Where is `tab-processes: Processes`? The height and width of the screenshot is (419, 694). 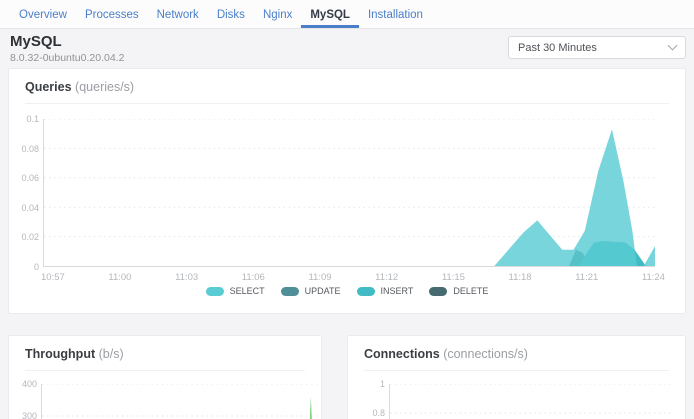 tab-processes: Processes is located at coordinates (111, 14).